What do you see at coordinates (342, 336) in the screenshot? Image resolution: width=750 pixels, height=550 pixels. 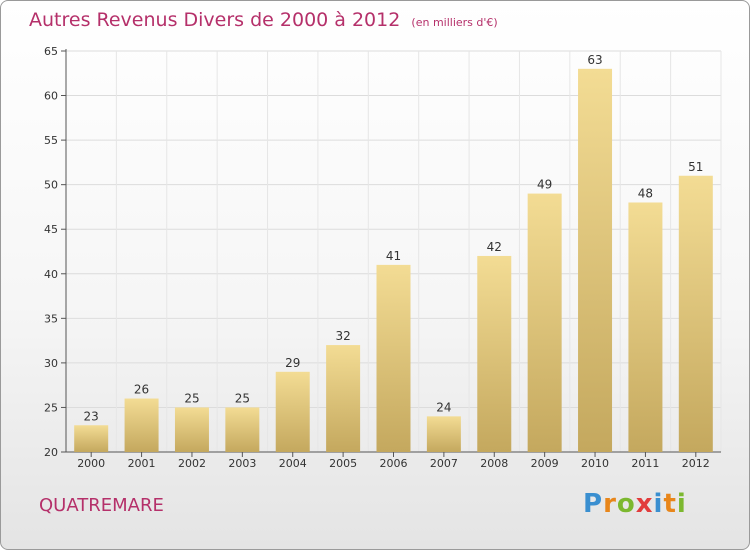 I see `data-label: 32` at bounding box center [342, 336].